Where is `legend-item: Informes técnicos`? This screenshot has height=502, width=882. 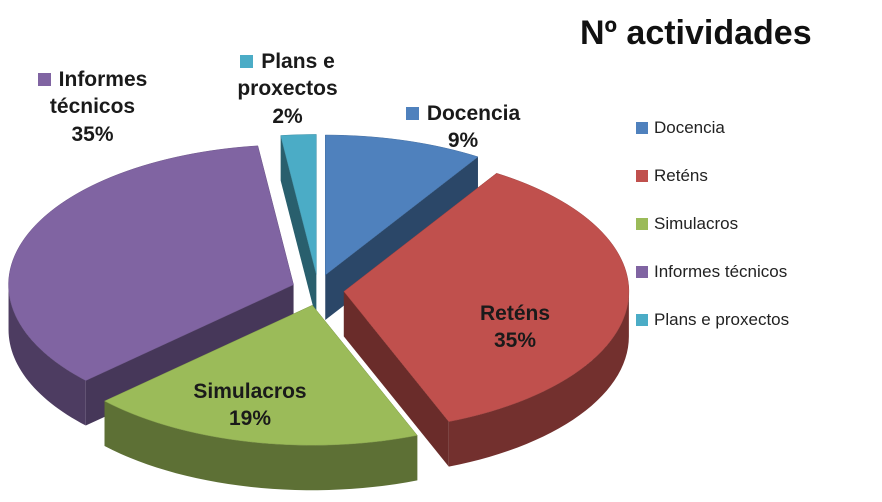 legend-item: Informes técnicos is located at coordinates (711, 272).